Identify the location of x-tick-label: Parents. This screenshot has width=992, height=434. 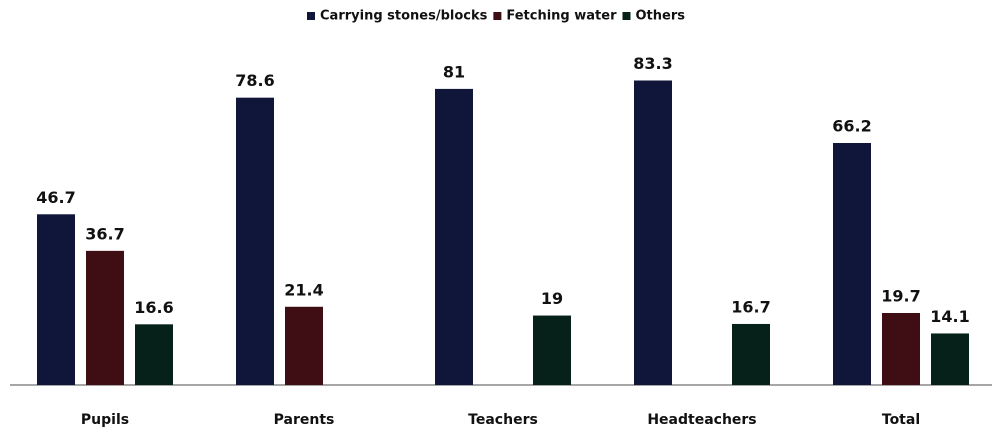
(304, 420).